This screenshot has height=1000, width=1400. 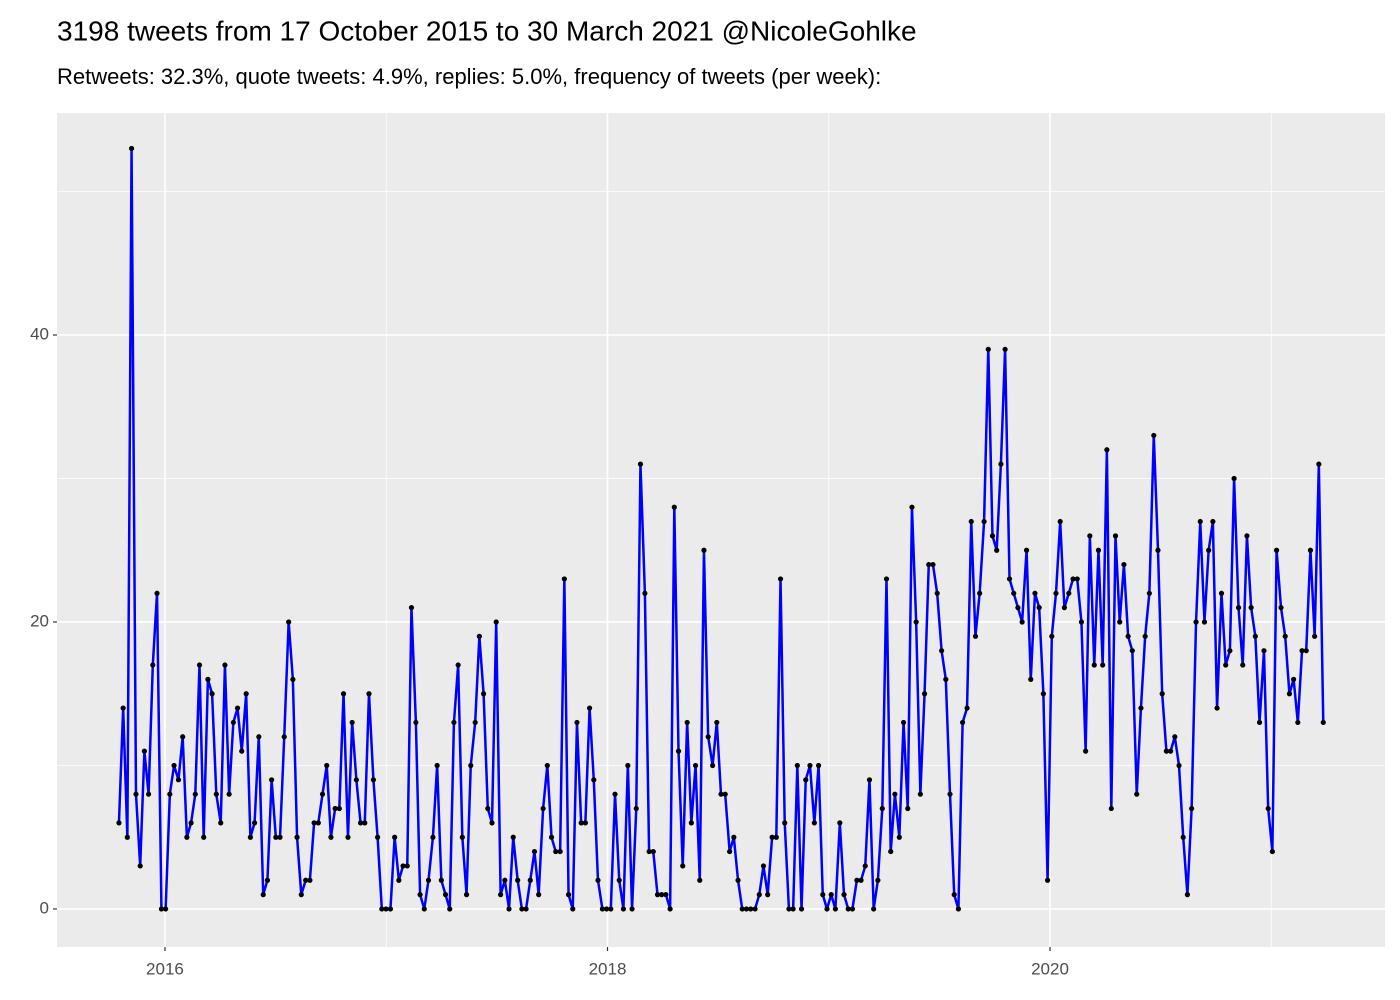 I want to click on x-tick-label: 2018, so click(x=608, y=968).